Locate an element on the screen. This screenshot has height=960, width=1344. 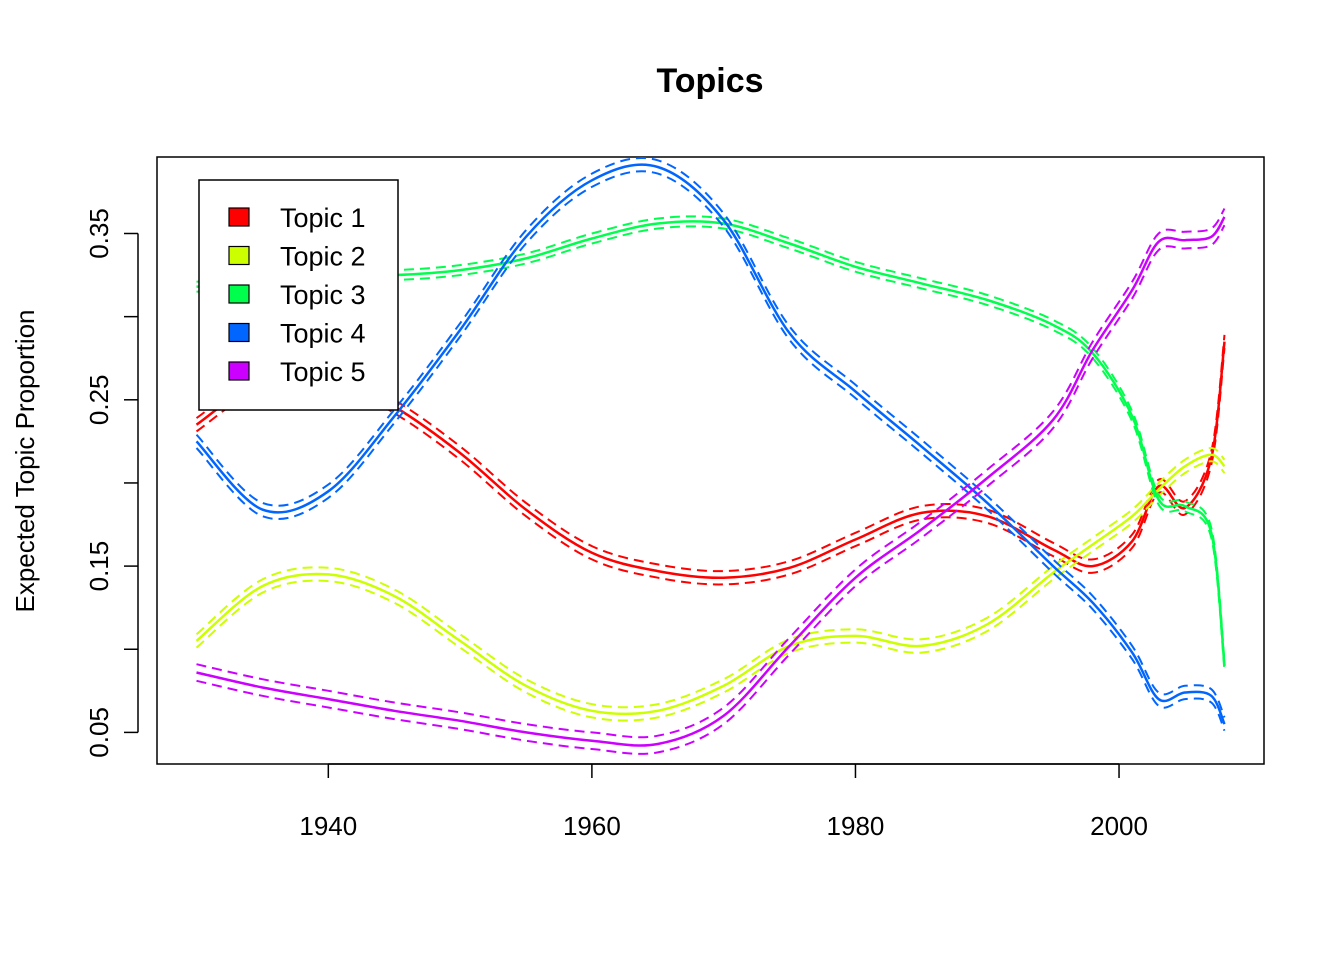
x-axis: 1940 1960 1980 2000 is located at coordinates (723, 802).